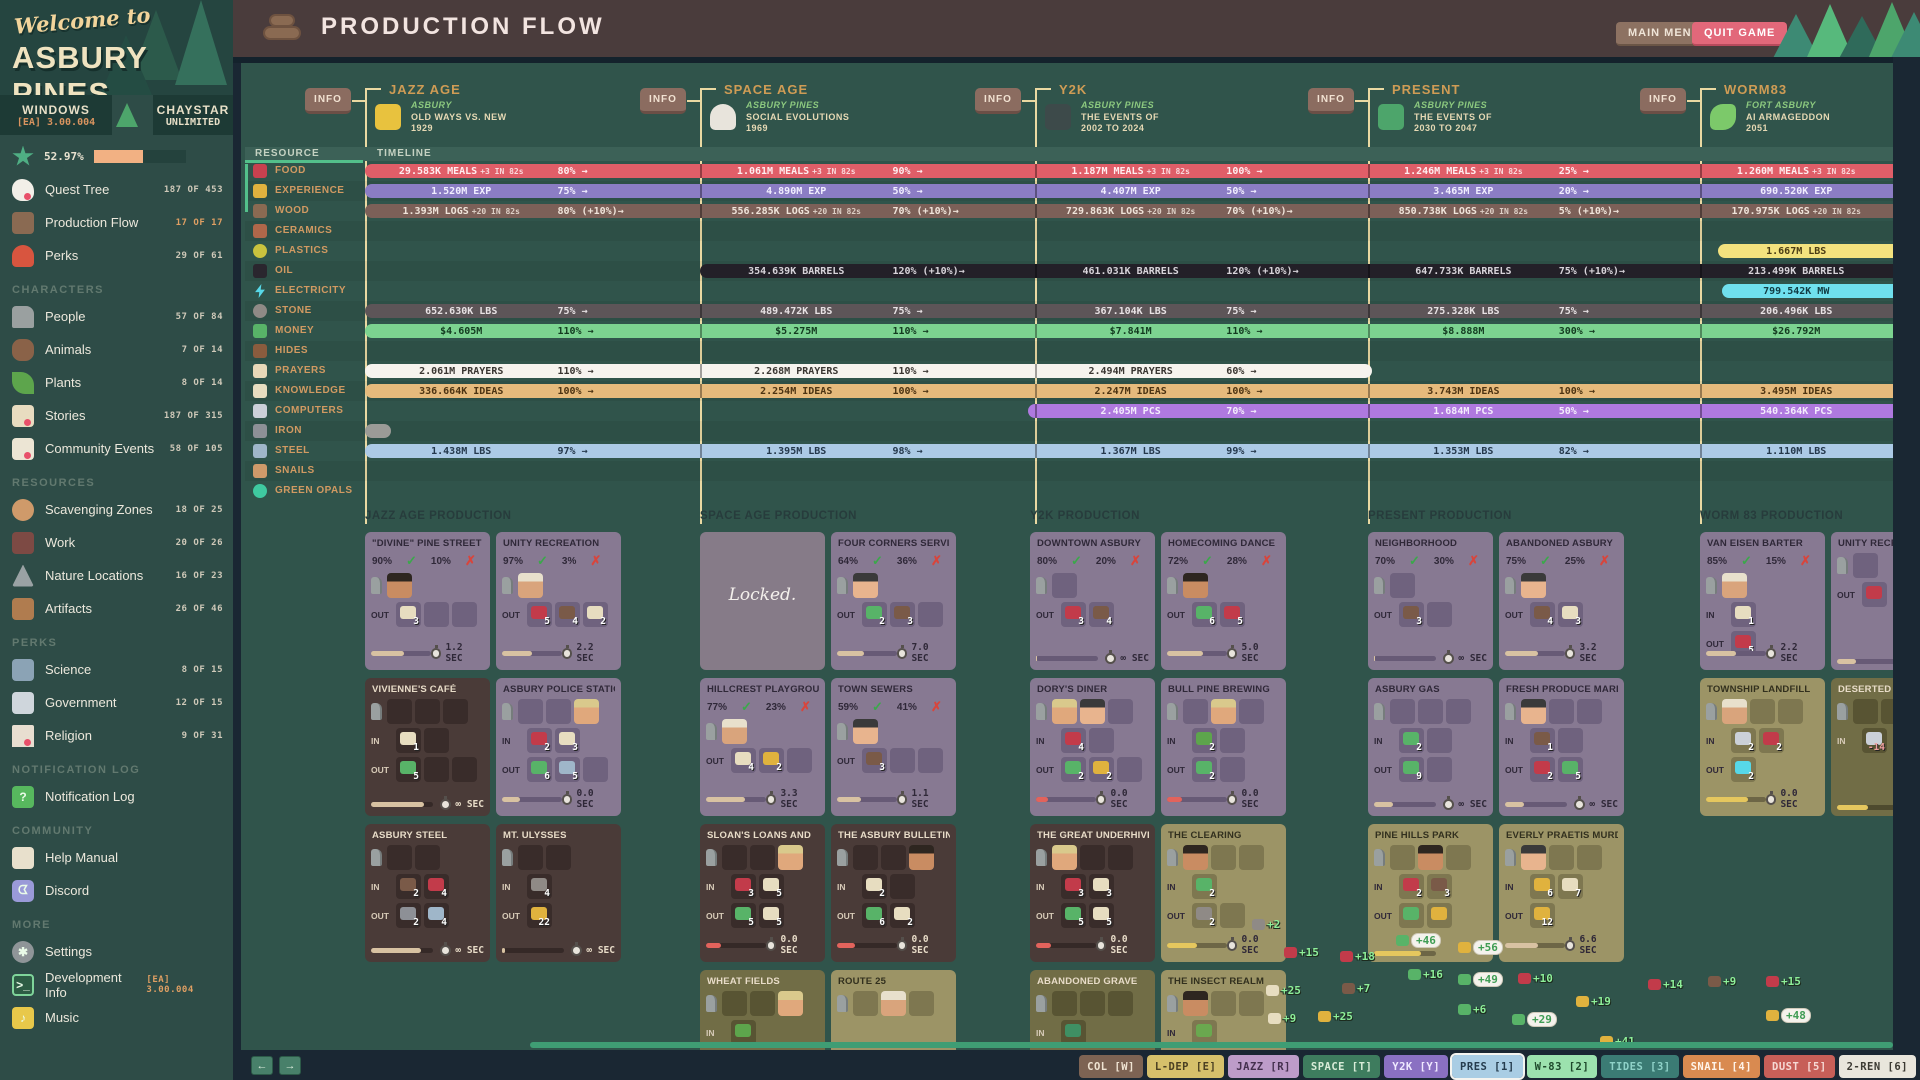  What do you see at coordinates (893, 601) in the screenshot?
I see `production-card: FOUR CORNERS SERVICE 64% ✓ 36% ✗ OUT 2 3 7.0 SEC` at bounding box center [893, 601].